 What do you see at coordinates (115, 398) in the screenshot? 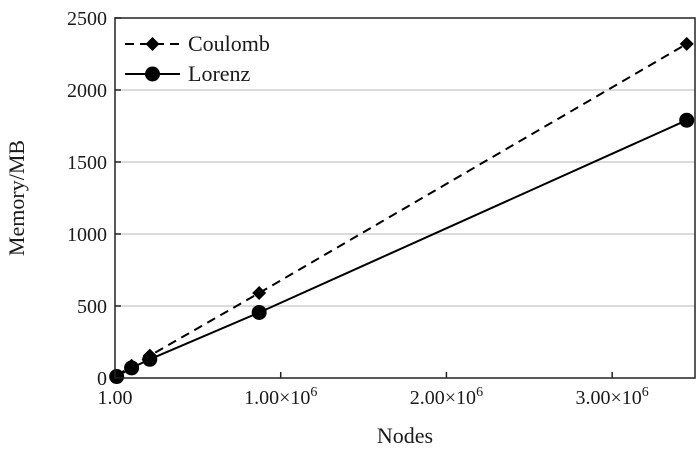
I see `x-tick-label: 1.00` at bounding box center [115, 398].